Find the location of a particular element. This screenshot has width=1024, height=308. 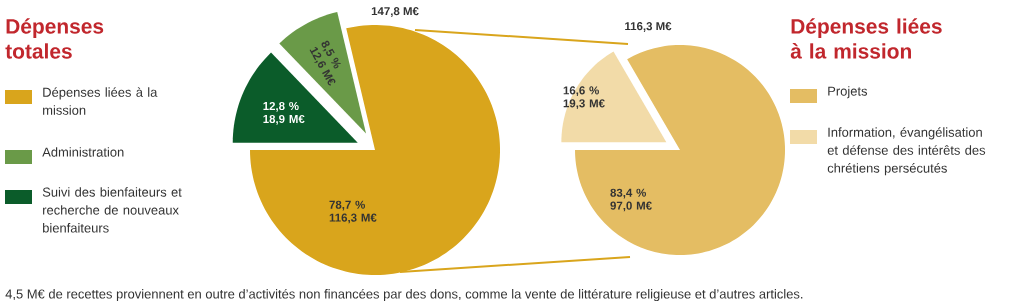

legend-label: Projets is located at coordinates (848, 92).